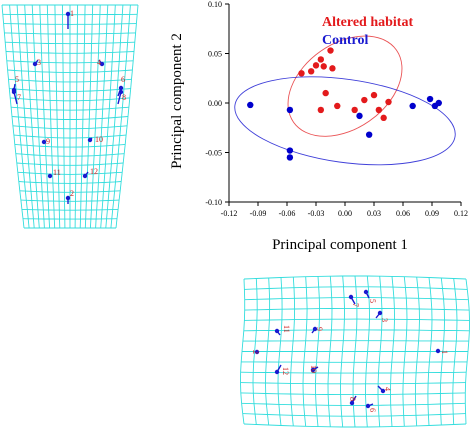 The height and width of the screenshot is (433, 474). What do you see at coordinates (48, 141) in the screenshot?
I see `left-landmark-label-8: 9` at bounding box center [48, 141].